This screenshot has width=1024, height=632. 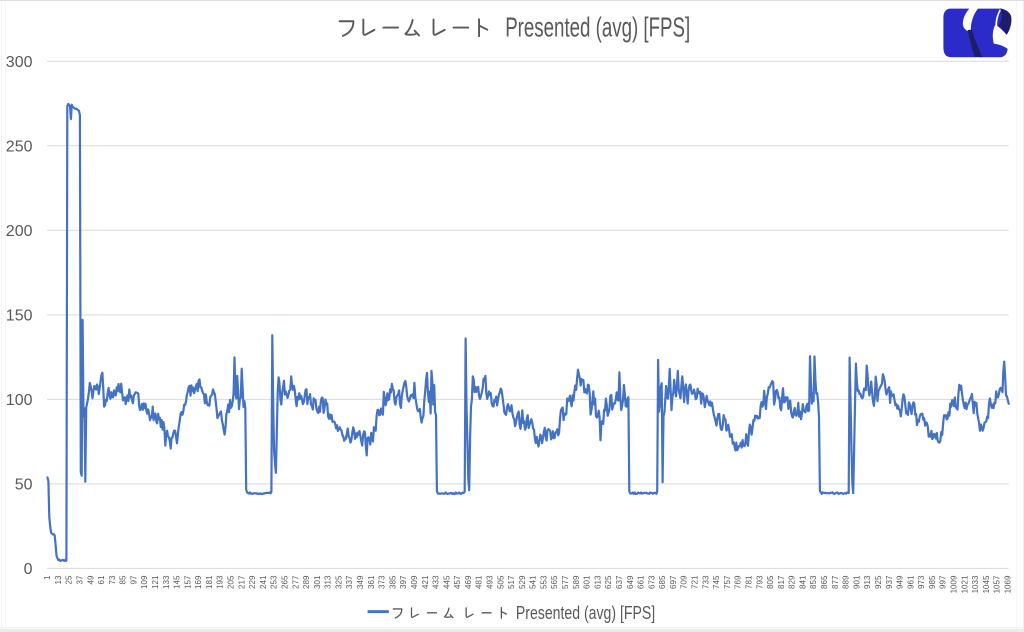 What do you see at coordinates (576, 582) in the screenshot?
I see `svg-text: 589` at bounding box center [576, 582].